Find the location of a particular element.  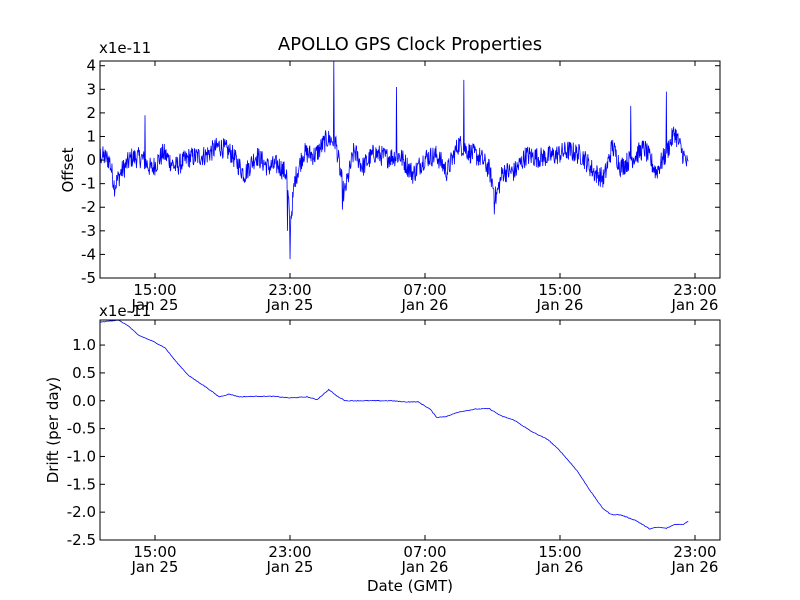

drift-ytick-label: -2.5 is located at coordinates (81, 540).